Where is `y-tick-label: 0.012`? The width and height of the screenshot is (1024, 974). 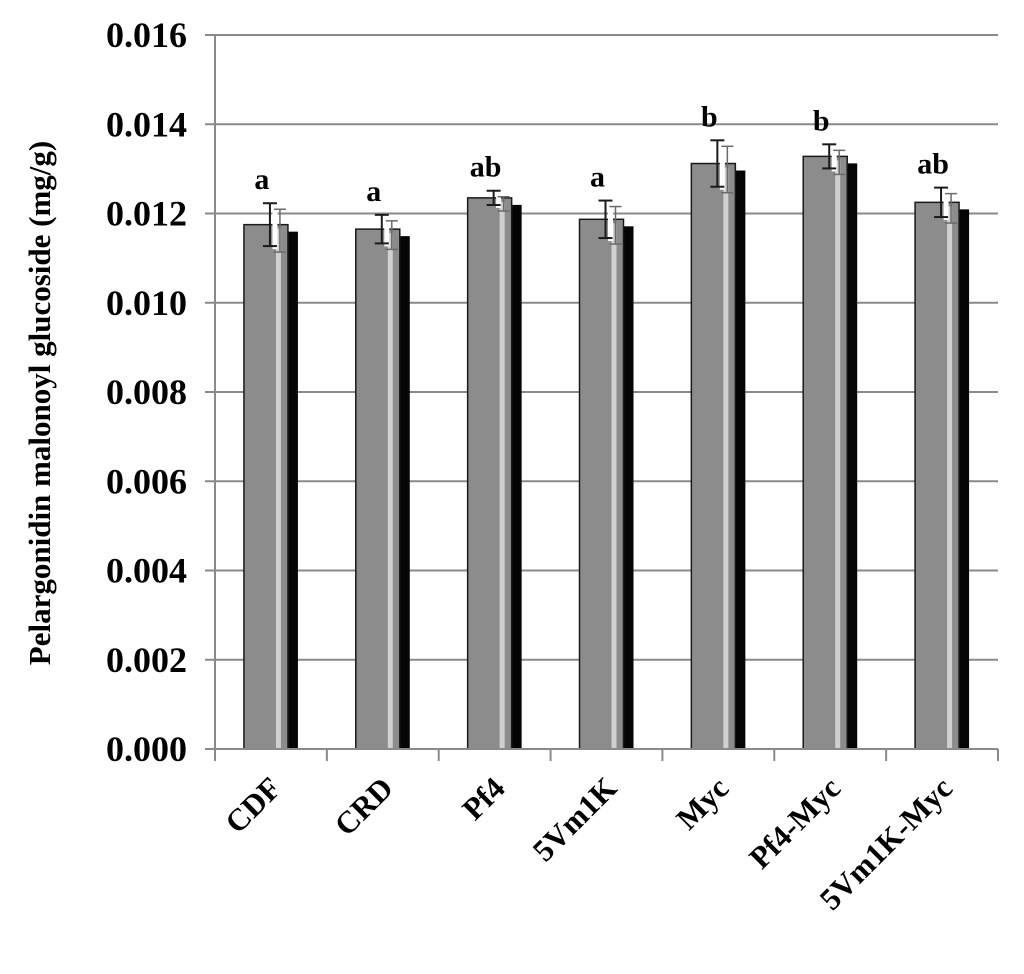
y-tick-label: 0.012 is located at coordinates (146, 214).